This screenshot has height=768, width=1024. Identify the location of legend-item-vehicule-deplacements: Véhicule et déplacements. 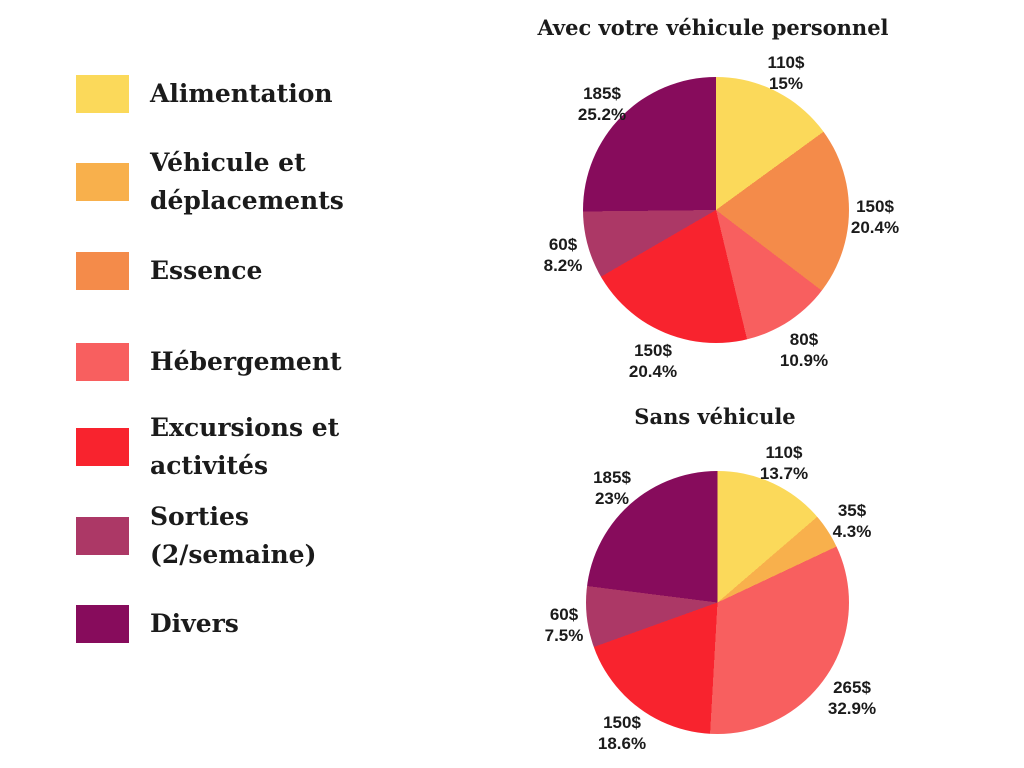
(210, 181).